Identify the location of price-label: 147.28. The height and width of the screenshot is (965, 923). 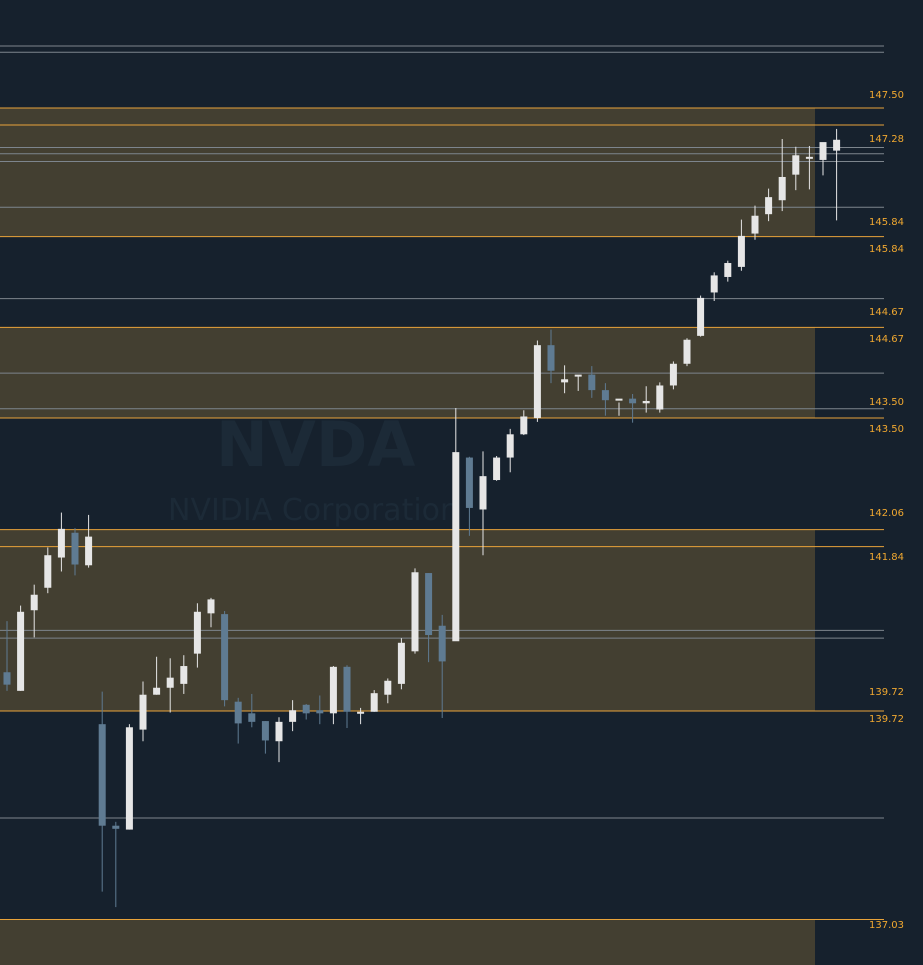
(886, 139).